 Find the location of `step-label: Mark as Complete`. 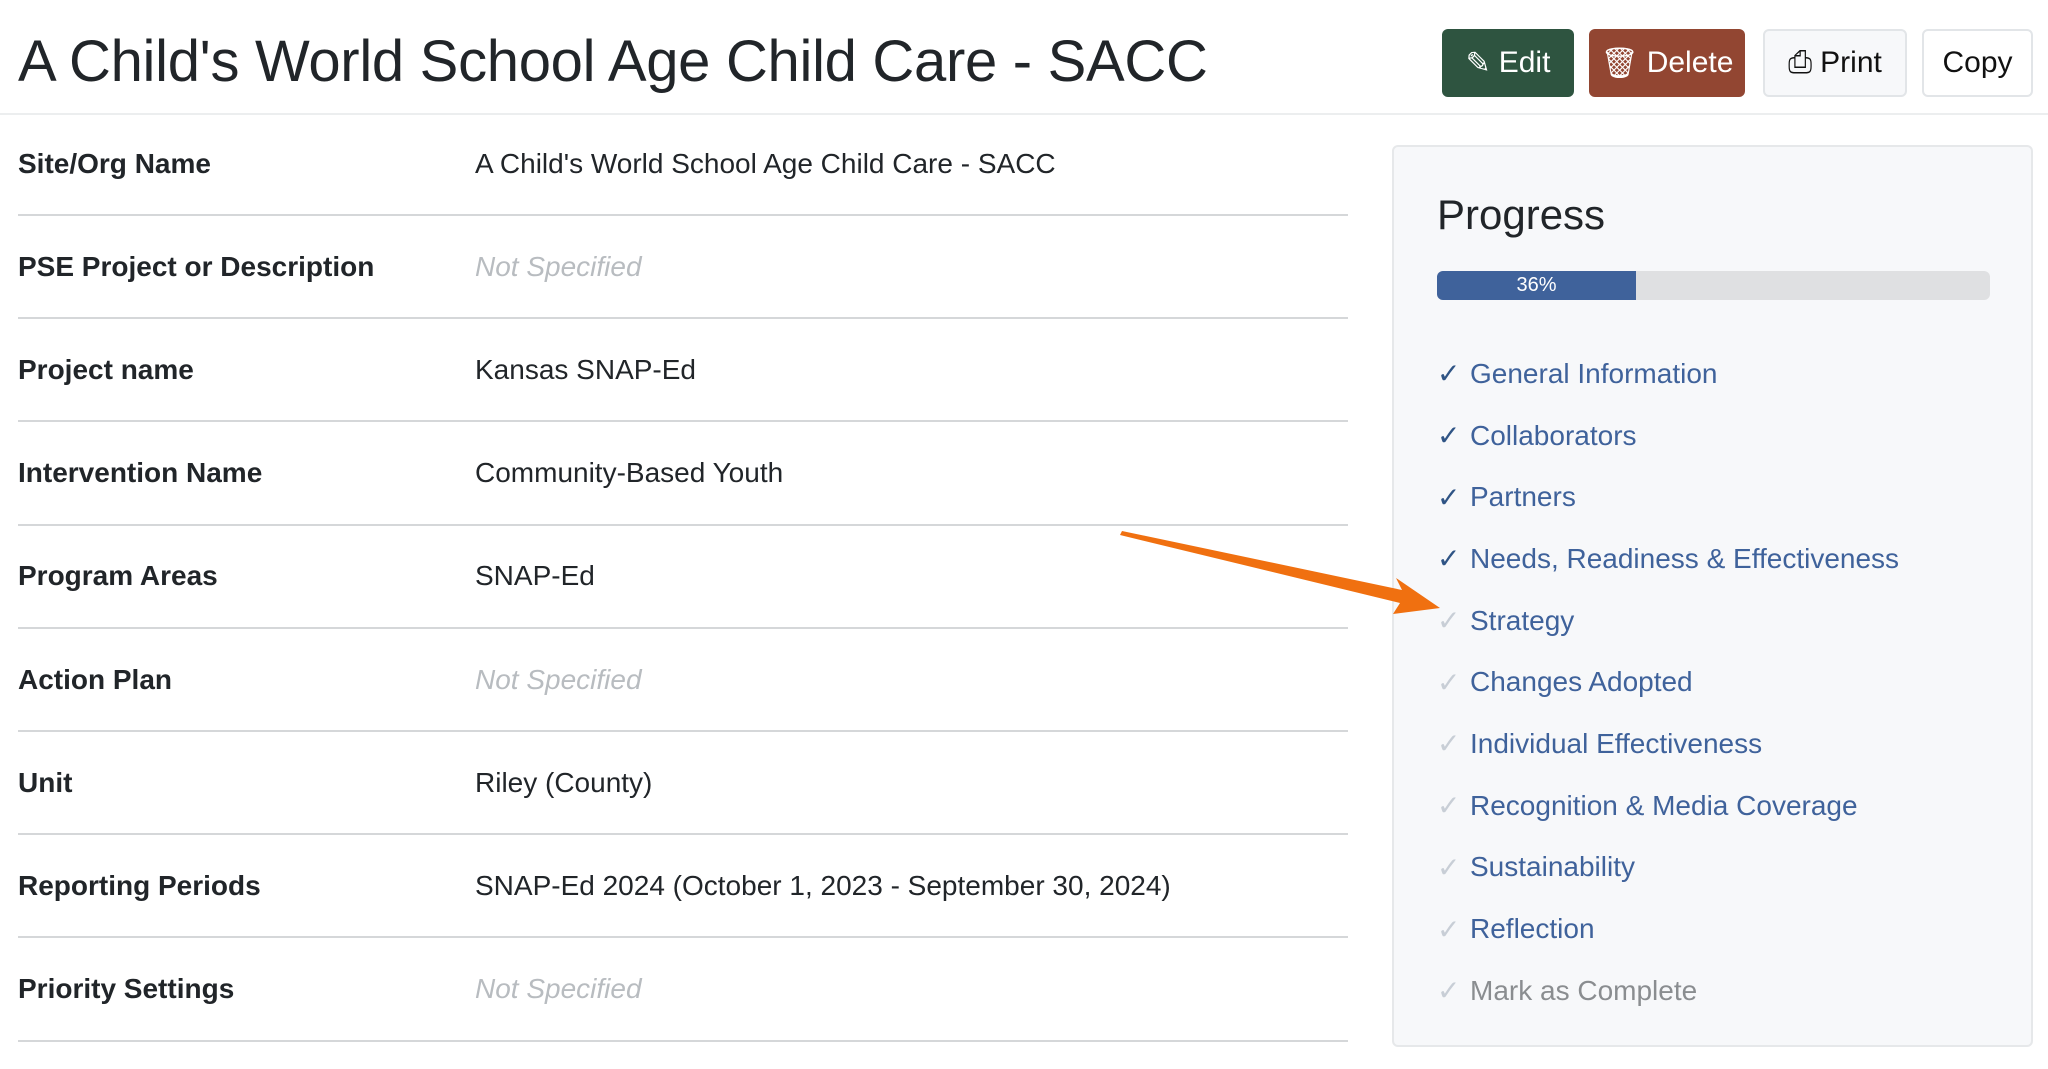

step-label: Mark as Complete is located at coordinates (1584, 990).